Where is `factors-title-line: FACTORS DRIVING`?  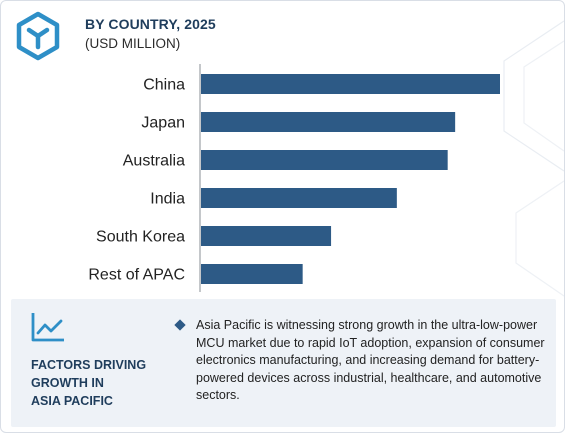
factors-title-line: FACTORS DRIVING is located at coordinates (89, 365).